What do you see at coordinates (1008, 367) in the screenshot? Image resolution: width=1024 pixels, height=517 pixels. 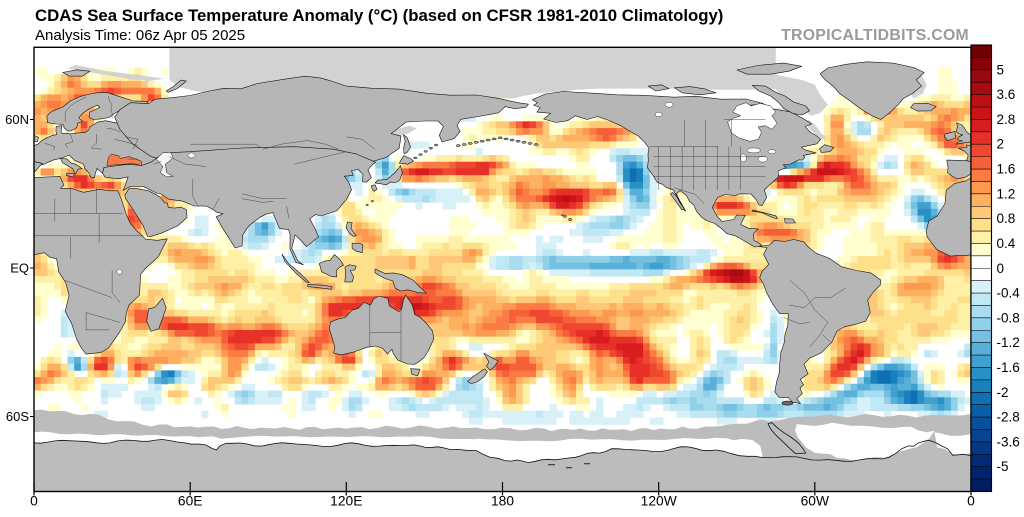 I see `svg-text: -1.6` at bounding box center [1008, 367].